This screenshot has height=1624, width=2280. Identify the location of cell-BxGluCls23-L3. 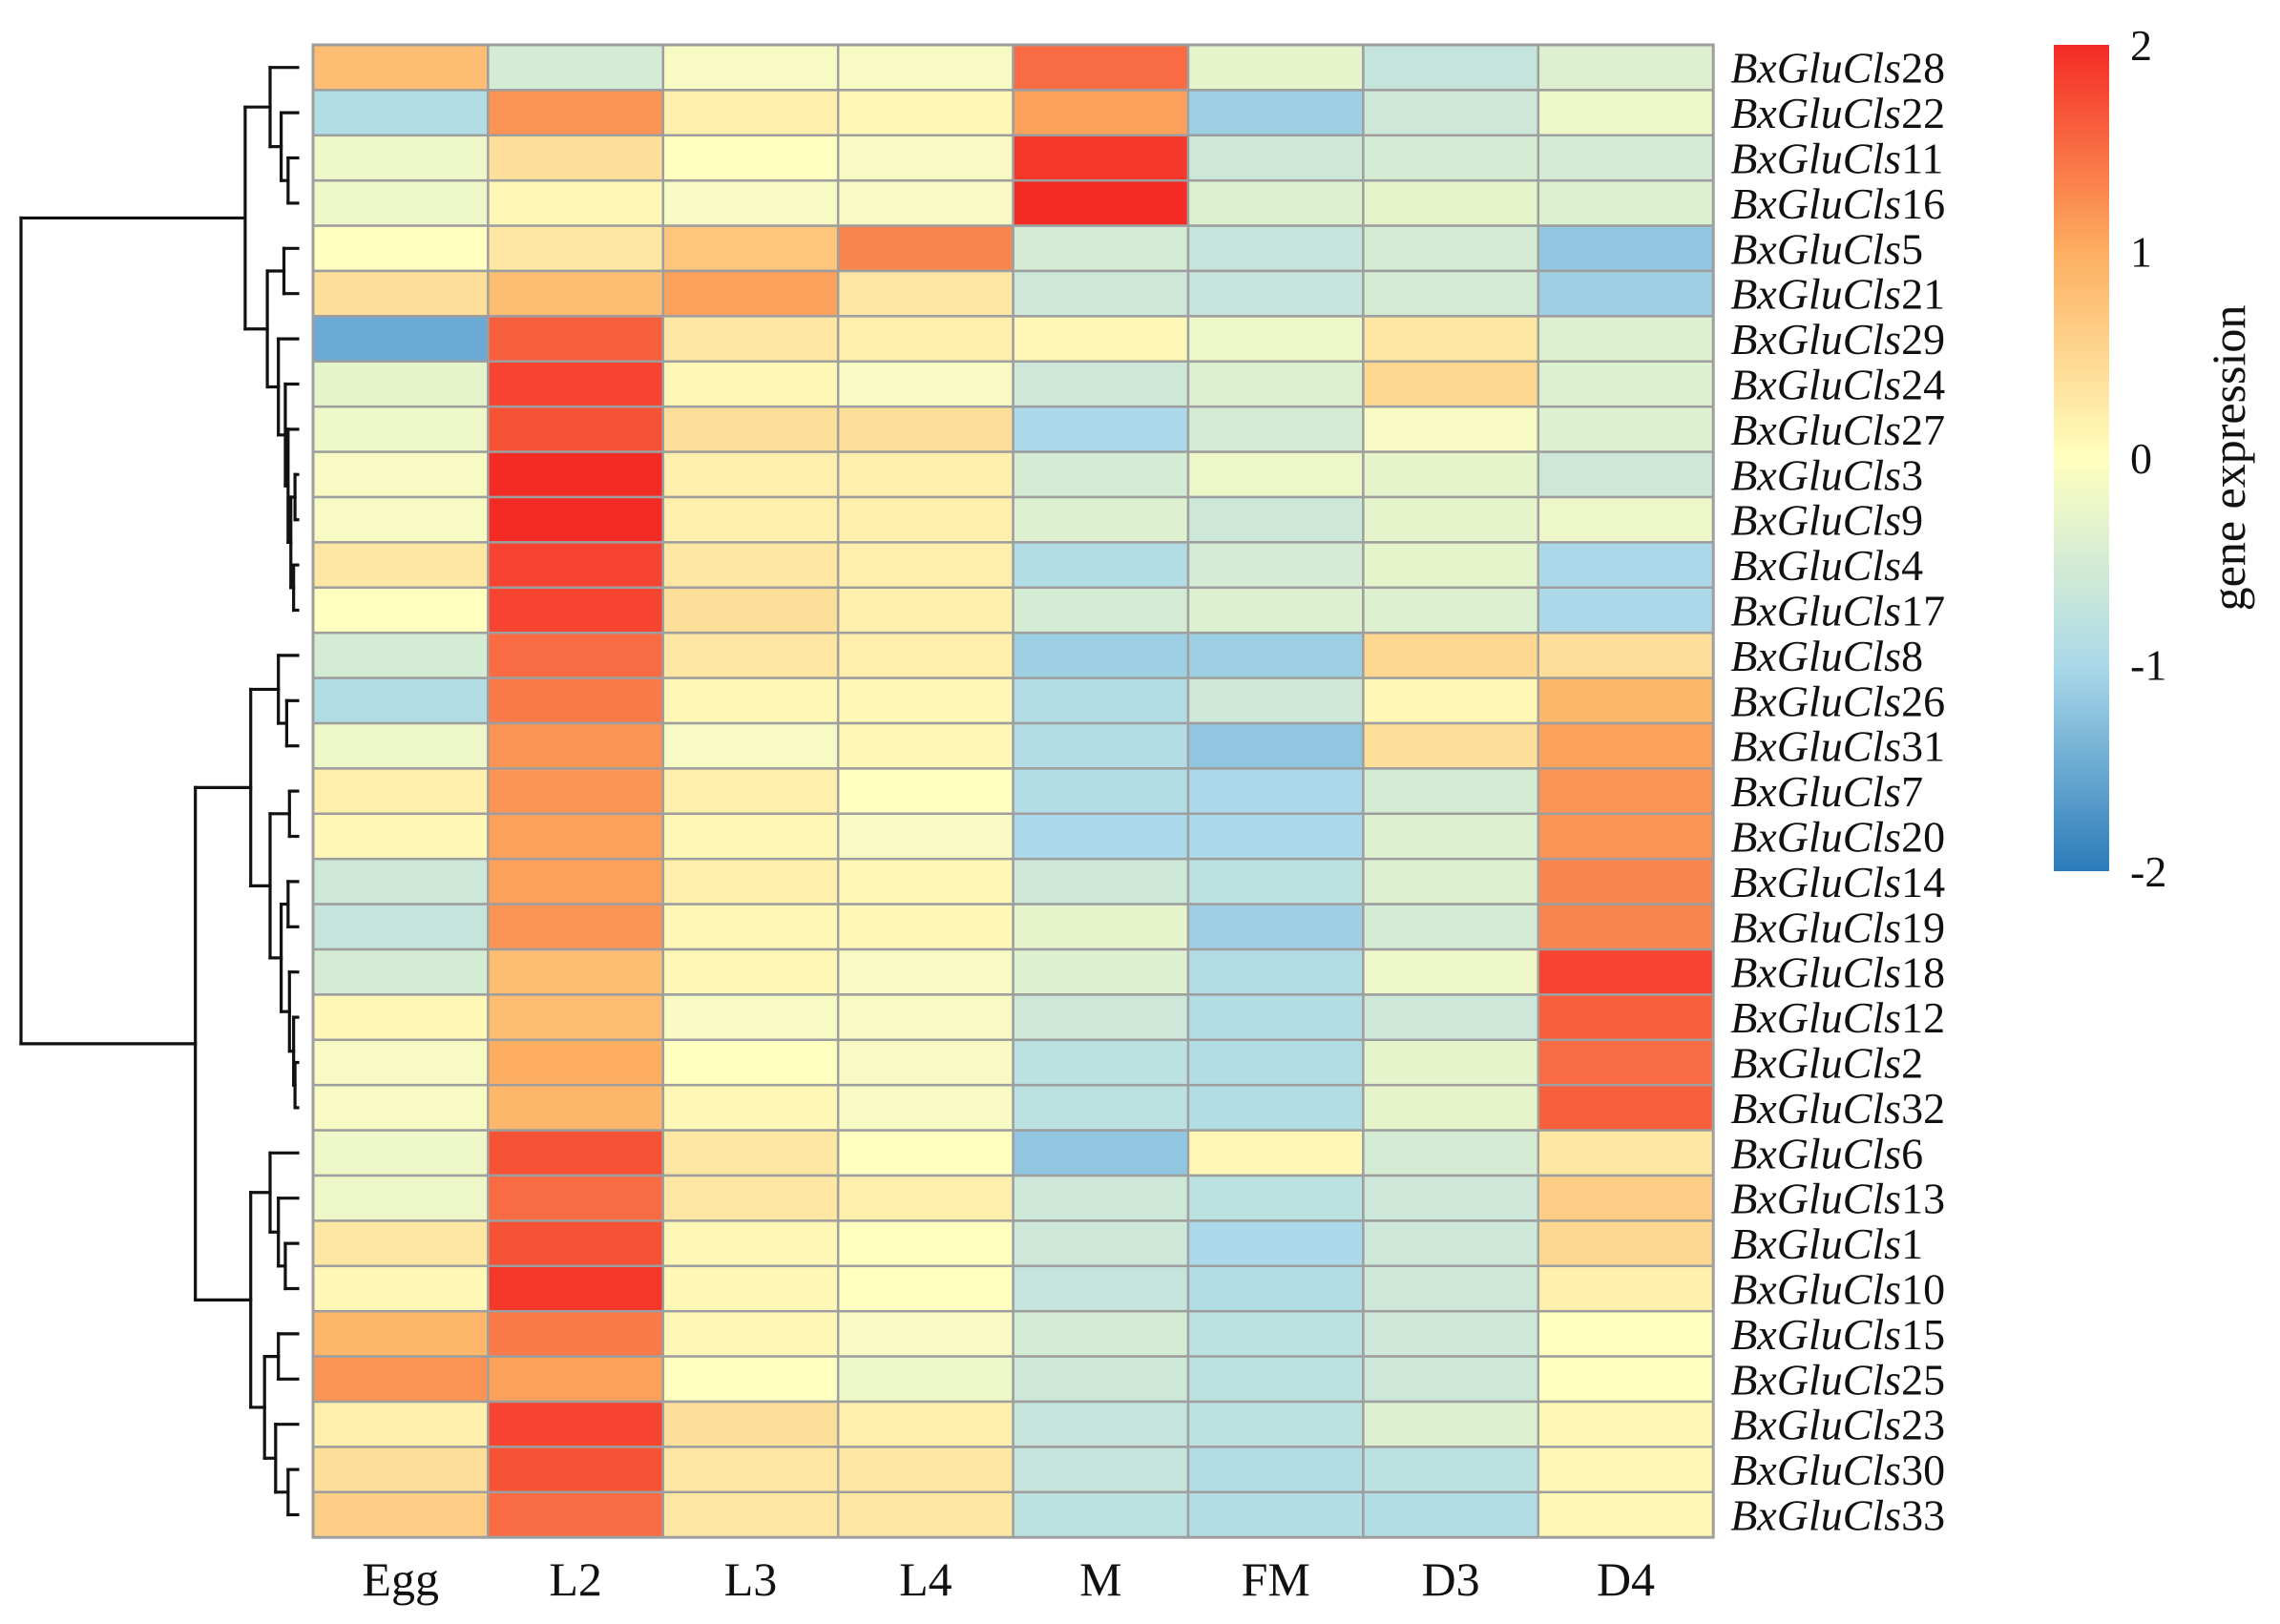
(750, 1424).